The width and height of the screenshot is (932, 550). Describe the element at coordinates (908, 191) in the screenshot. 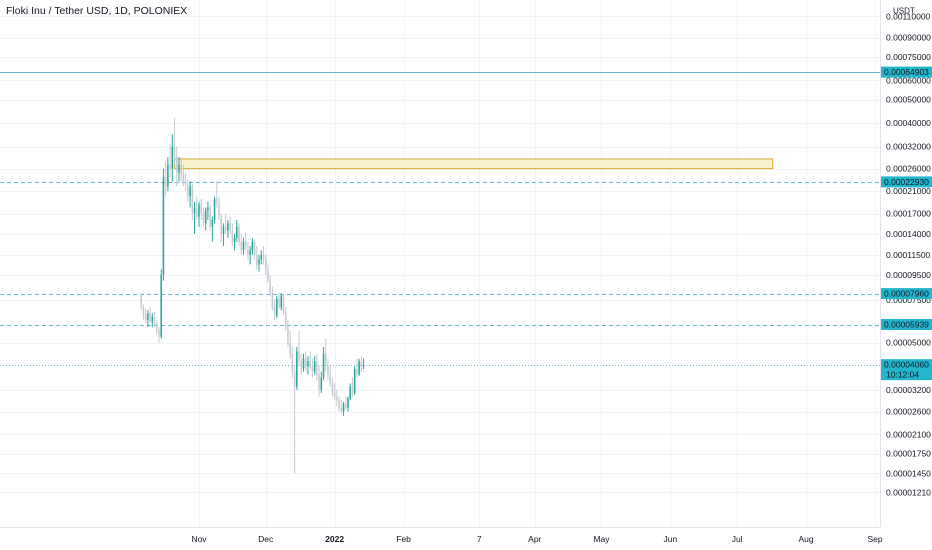

I see `price-tick-label: 0.00021000` at that location.